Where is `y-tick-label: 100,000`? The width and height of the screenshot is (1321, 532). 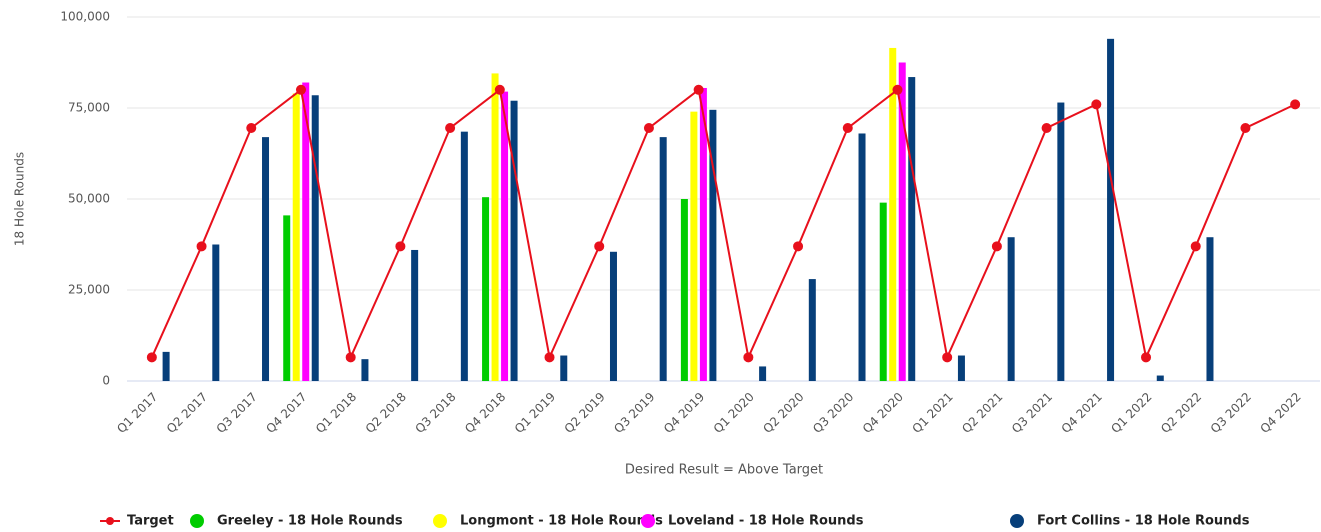
y-tick-label: 100,000 is located at coordinates (85, 17).